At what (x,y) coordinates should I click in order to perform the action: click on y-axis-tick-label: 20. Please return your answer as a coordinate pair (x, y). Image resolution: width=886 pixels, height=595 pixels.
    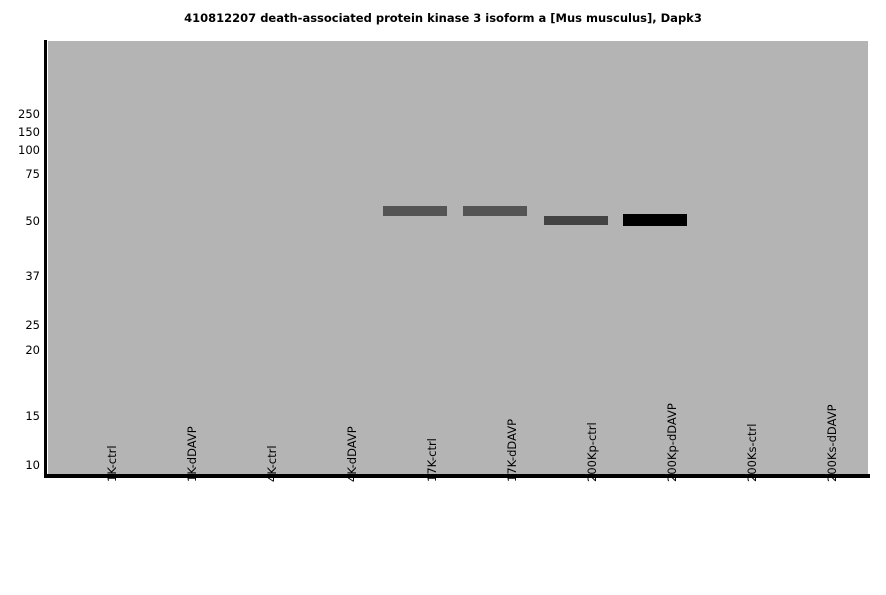
    Looking at the image, I should click on (32, 350).